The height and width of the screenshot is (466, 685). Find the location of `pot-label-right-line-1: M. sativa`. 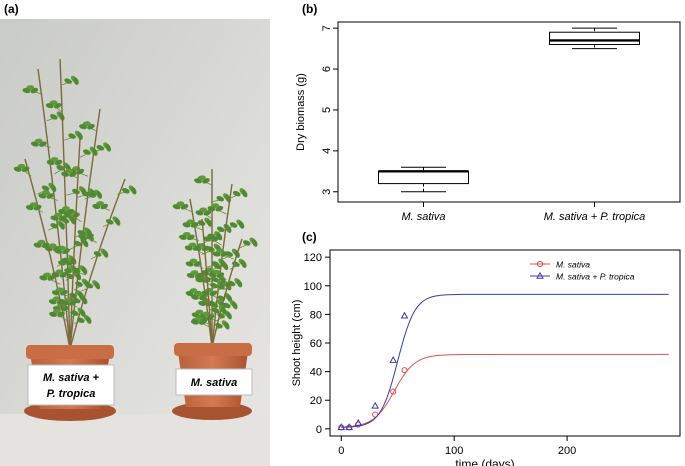

pot-label-right-line-1: M. sativa is located at coordinates (214, 383).